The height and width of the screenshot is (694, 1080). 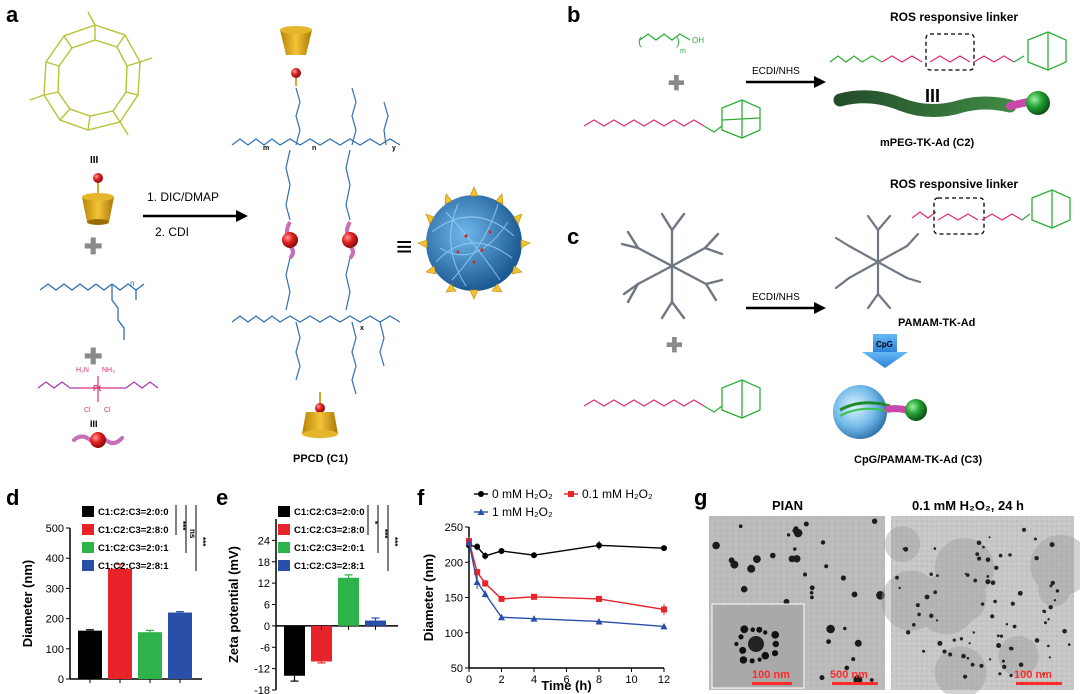 I want to click on plus-icon-2: ✚, so click(x=93, y=356).